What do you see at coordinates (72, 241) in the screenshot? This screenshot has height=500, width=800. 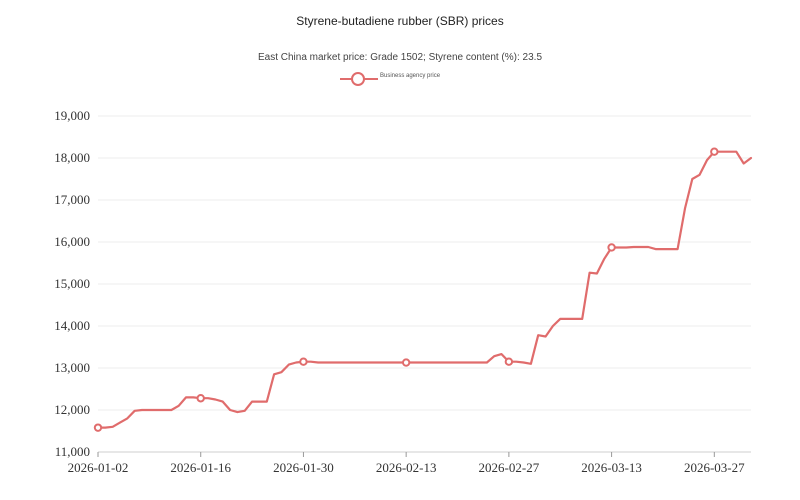 I see `y-tick-label: 16,000` at bounding box center [72, 241].